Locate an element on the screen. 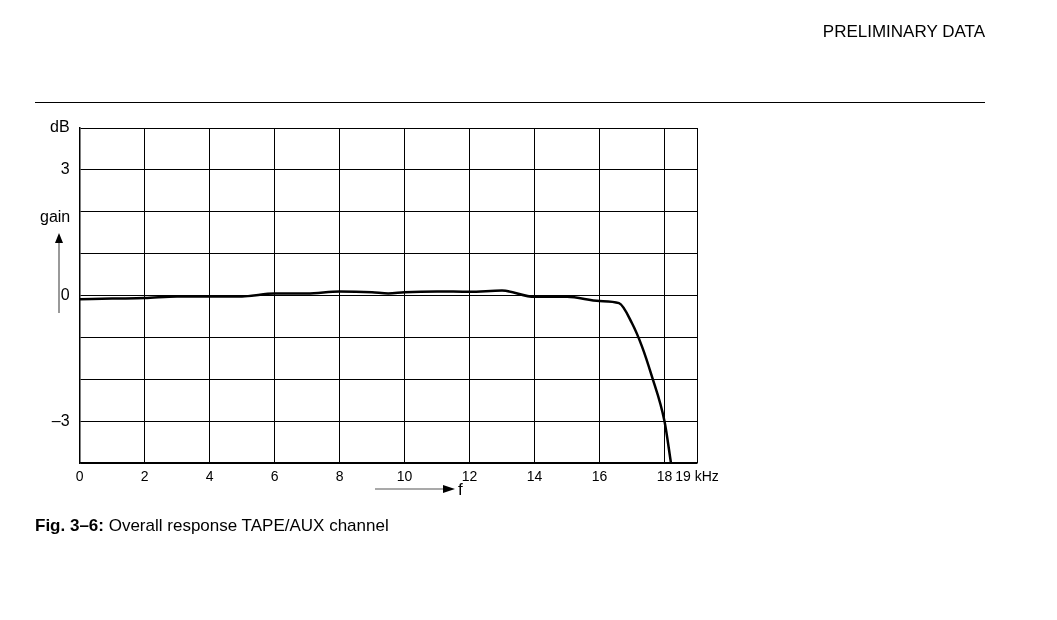  x-tick-label: 4 is located at coordinates (209, 476).